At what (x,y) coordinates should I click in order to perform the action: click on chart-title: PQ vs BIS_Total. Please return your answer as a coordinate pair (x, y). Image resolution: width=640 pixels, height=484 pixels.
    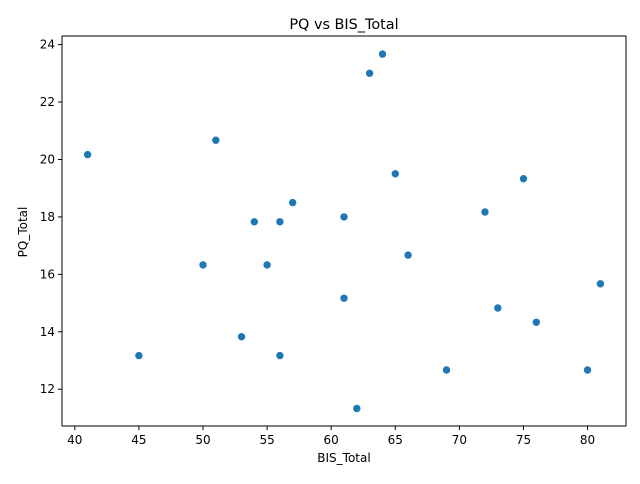
    Looking at the image, I should click on (343, 25).